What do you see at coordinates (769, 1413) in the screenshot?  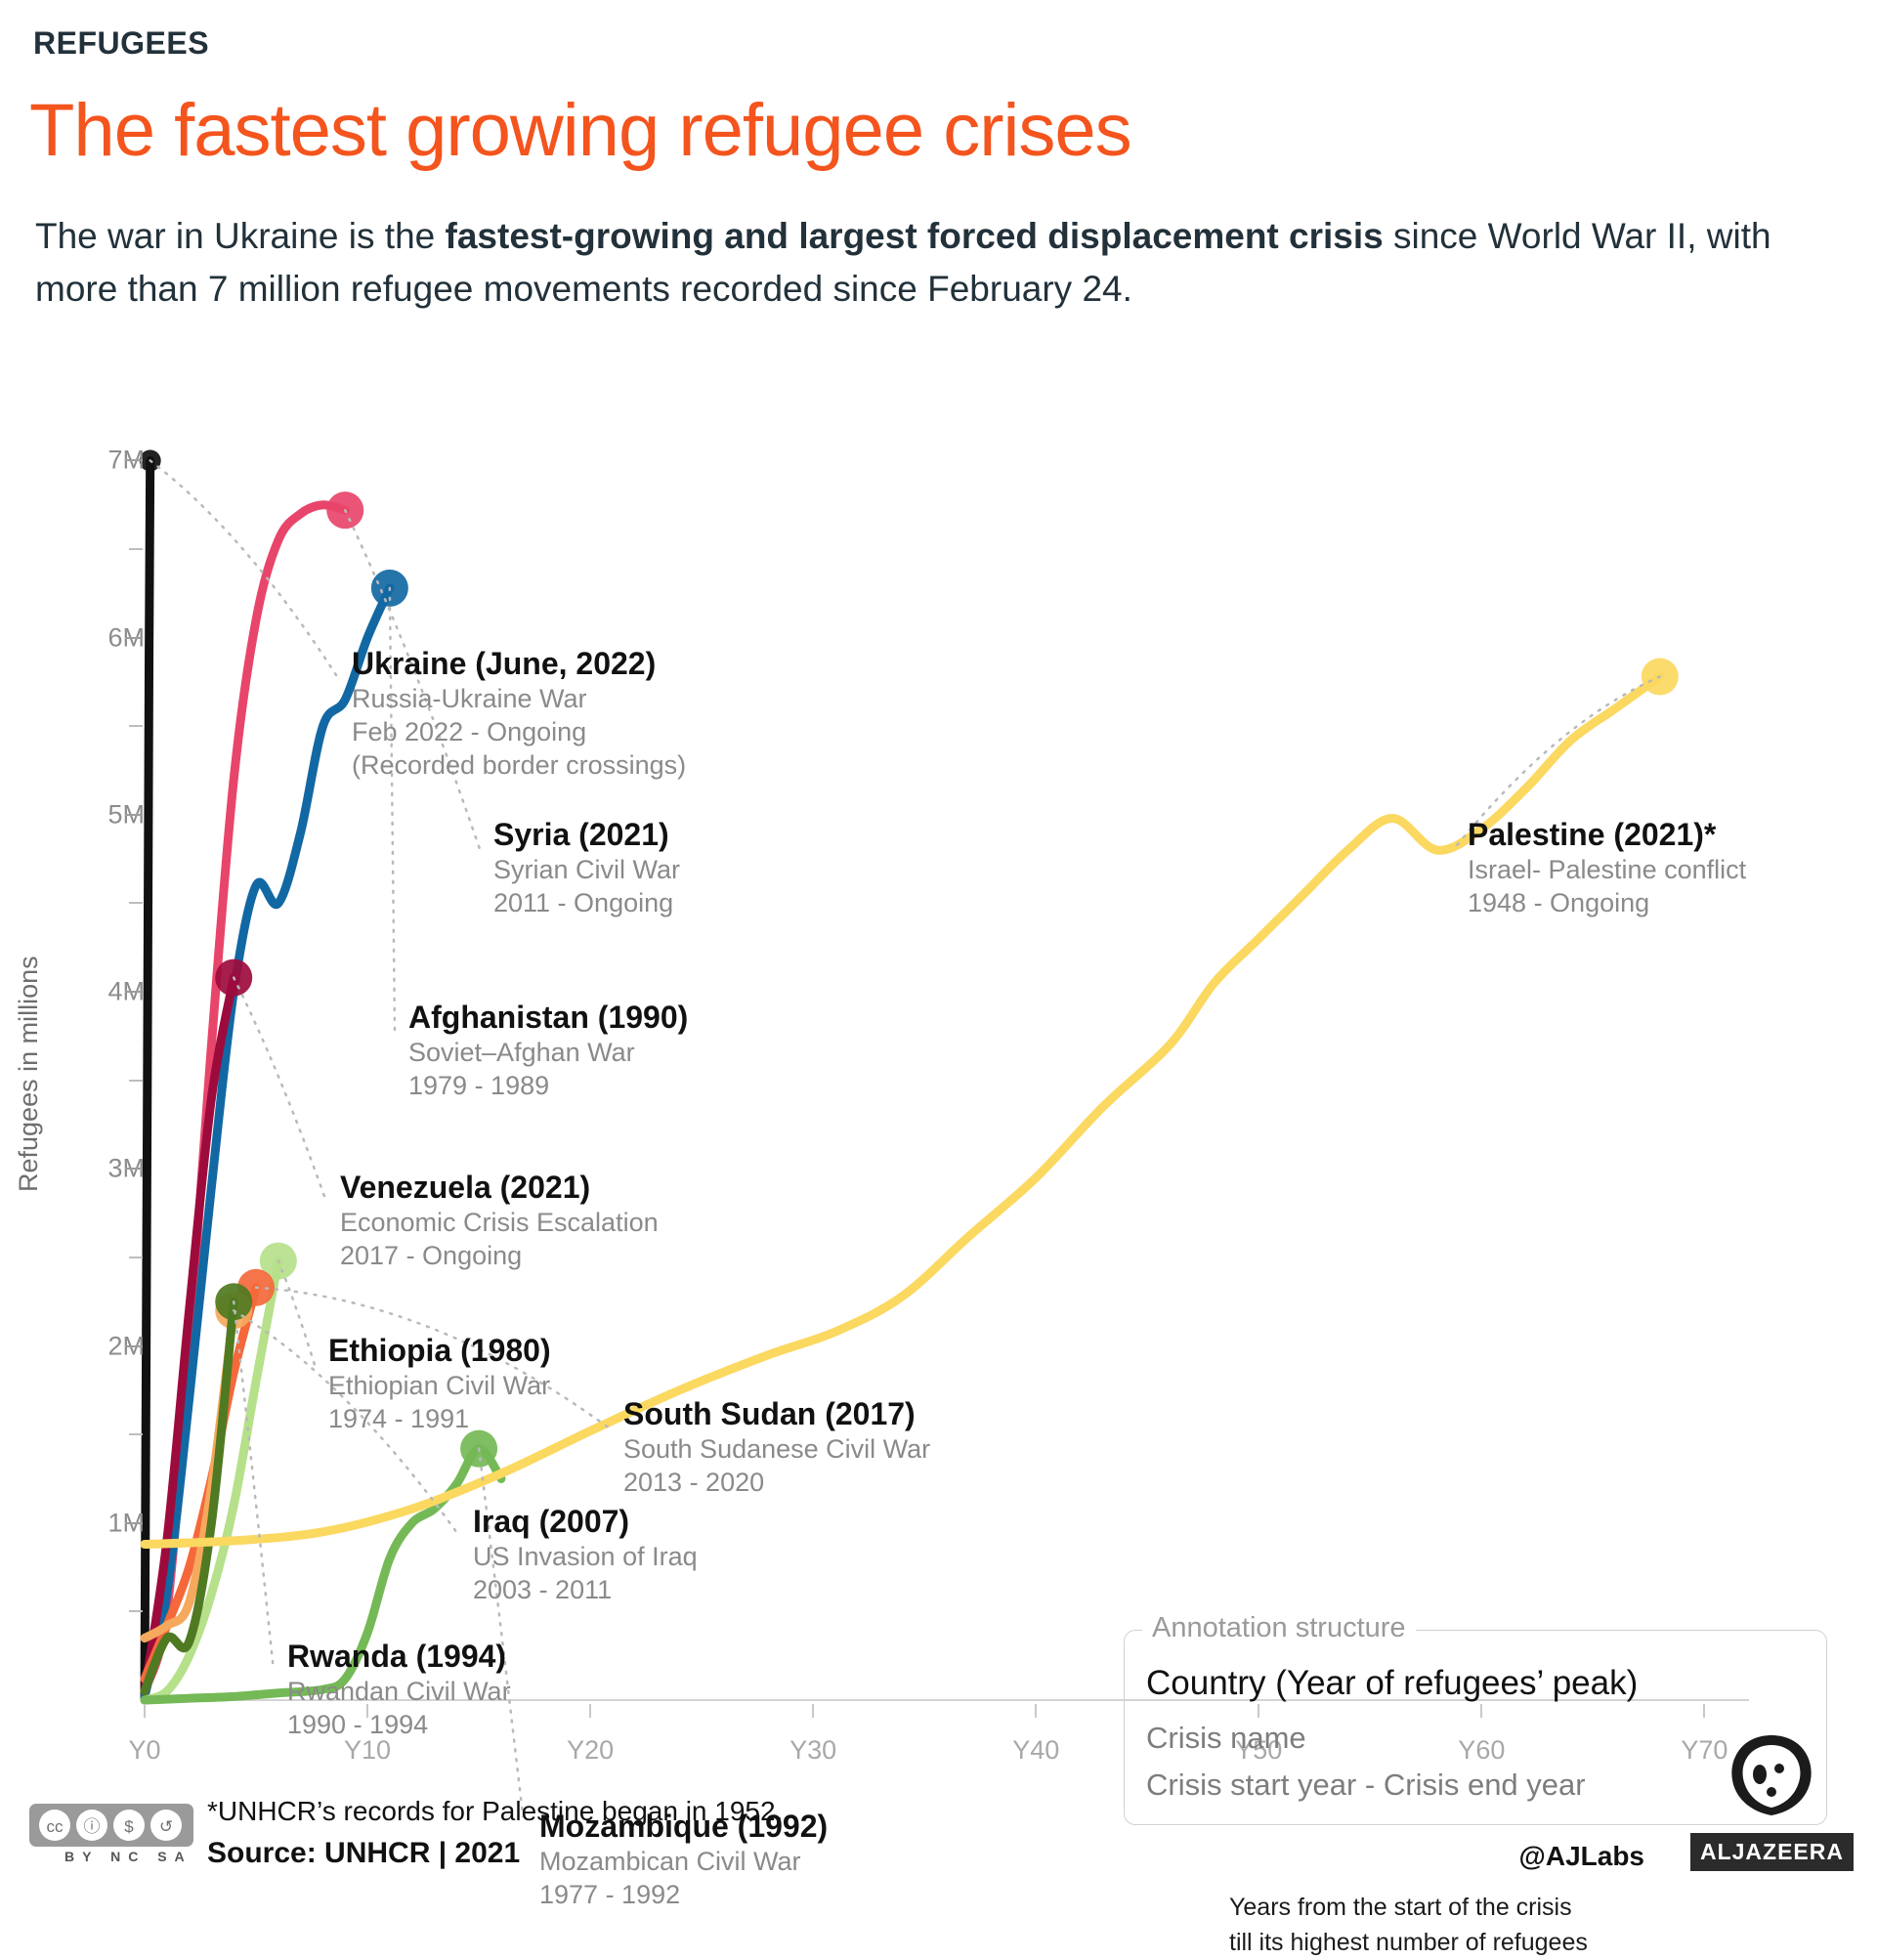 I see `annotation-title: South Sudan (2017)` at bounding box center [769, 1413].